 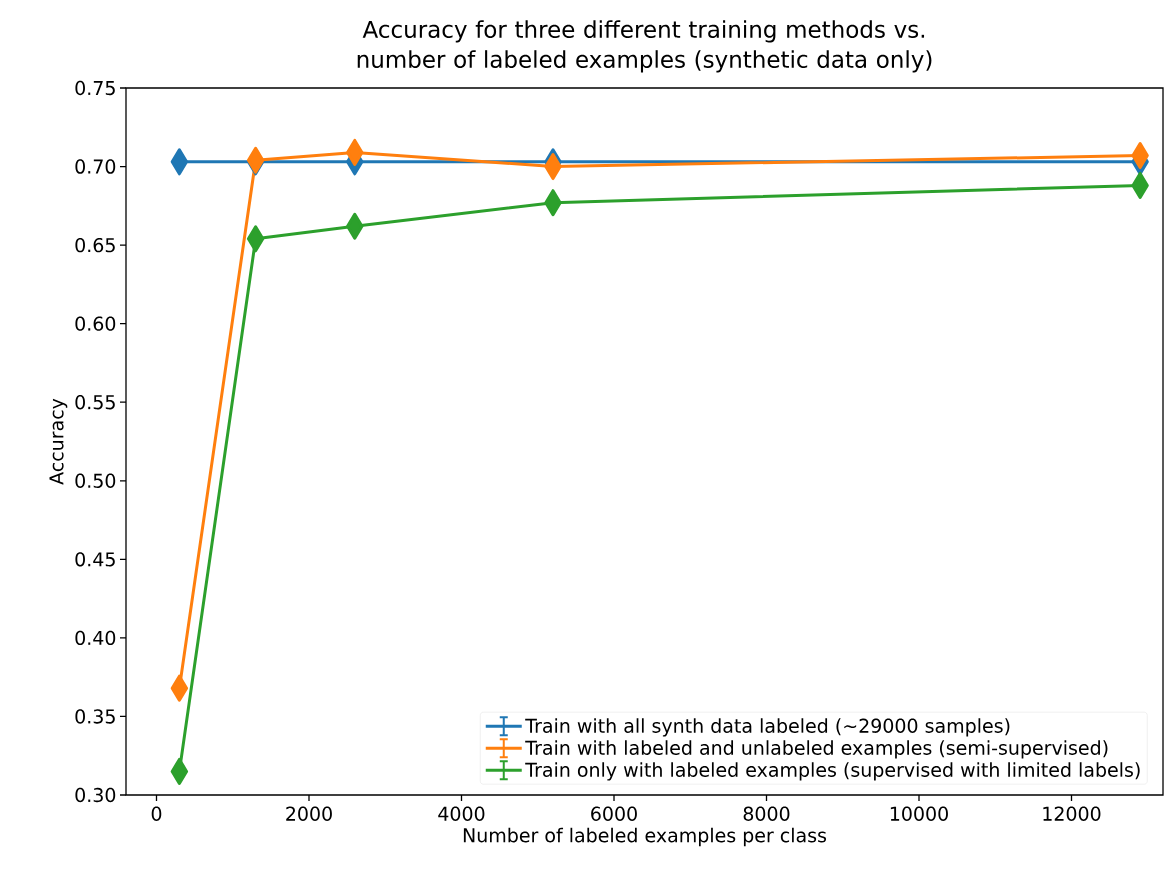 What do you see at coordinates (58, 441) in the screenshot?
I see `y-axis-title: Accuracy` at bounding box center [58, 441].